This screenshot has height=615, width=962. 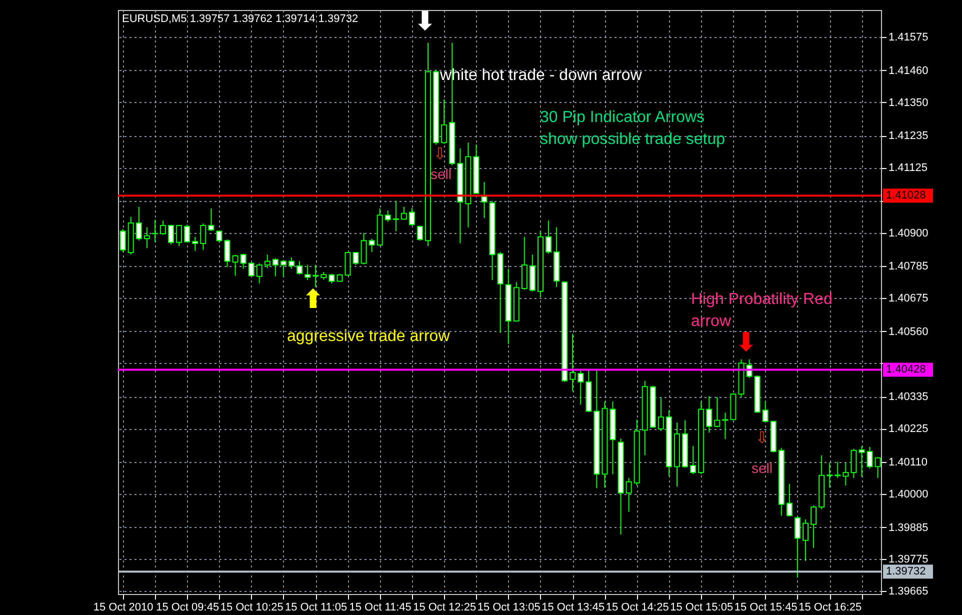 What do you see at coordinates (633, 128) in the screenshot?
I see `annotation: 30 Pip Indicator Arrows show possible trade setup` at bounding box center [633, 128].